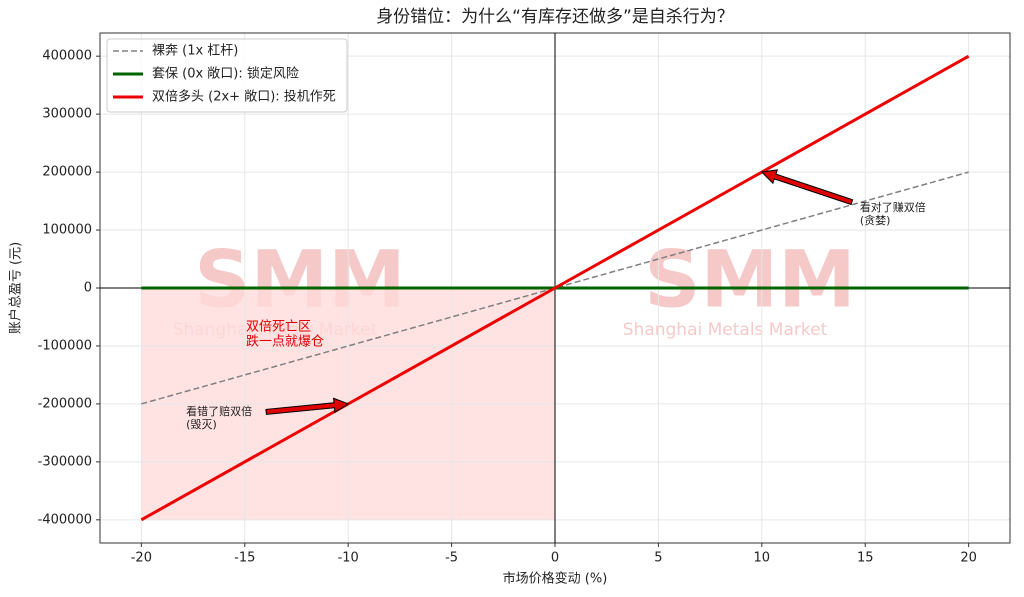 The height and width of the screenshot is (597, 1024). Describe the element at coordinates (348, 558) in the screenshot. I see `x-tick-label: -10` at that location.